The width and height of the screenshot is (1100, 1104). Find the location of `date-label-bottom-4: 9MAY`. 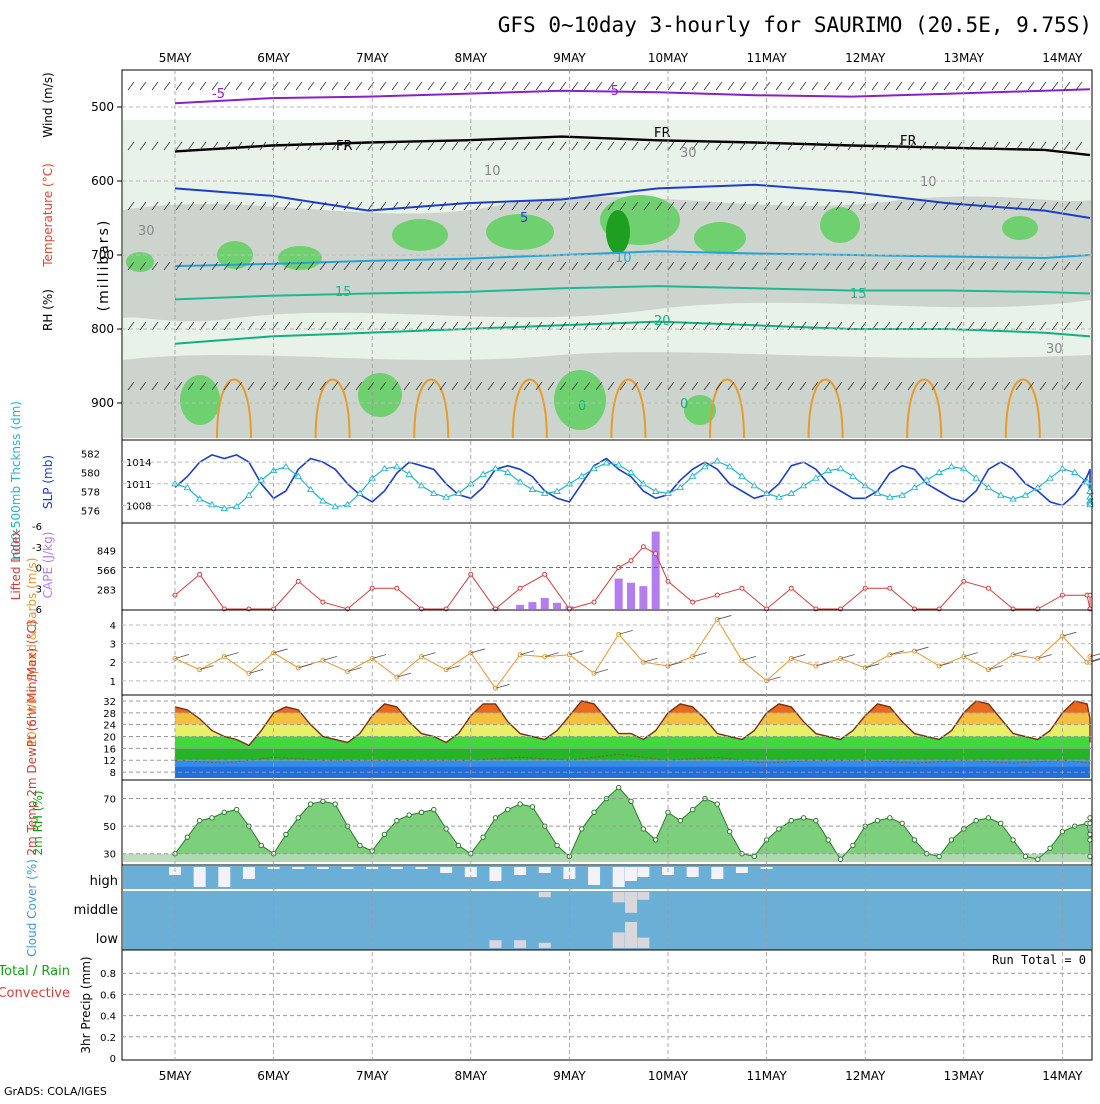

date-label-bottom-4: 9MAY is located at coordinates (569, 1076).